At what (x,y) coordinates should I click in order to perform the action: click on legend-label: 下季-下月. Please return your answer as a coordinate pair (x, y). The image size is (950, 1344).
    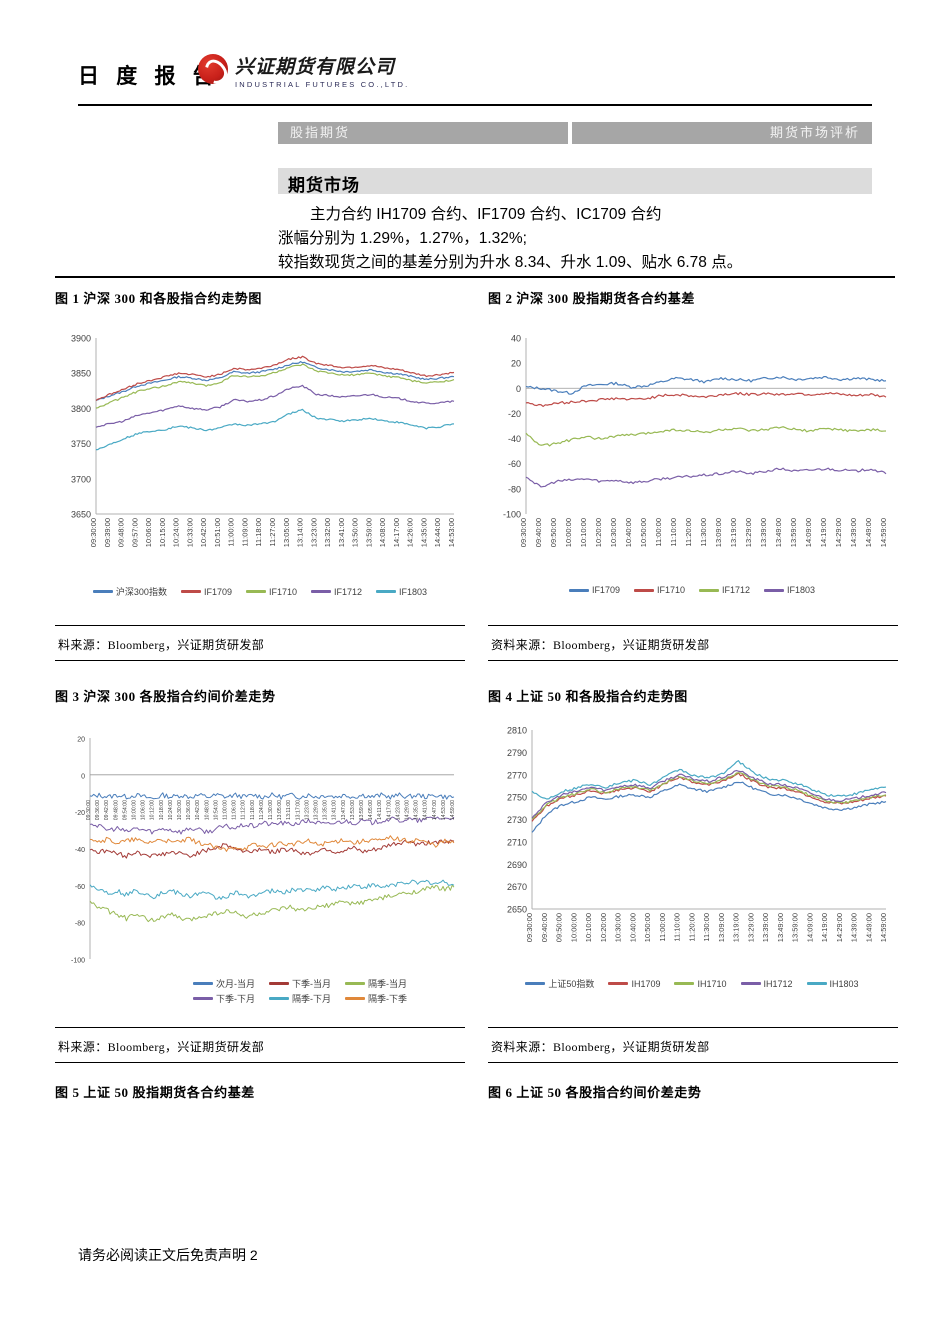
    Looking at the image, I should click on (235, 999).